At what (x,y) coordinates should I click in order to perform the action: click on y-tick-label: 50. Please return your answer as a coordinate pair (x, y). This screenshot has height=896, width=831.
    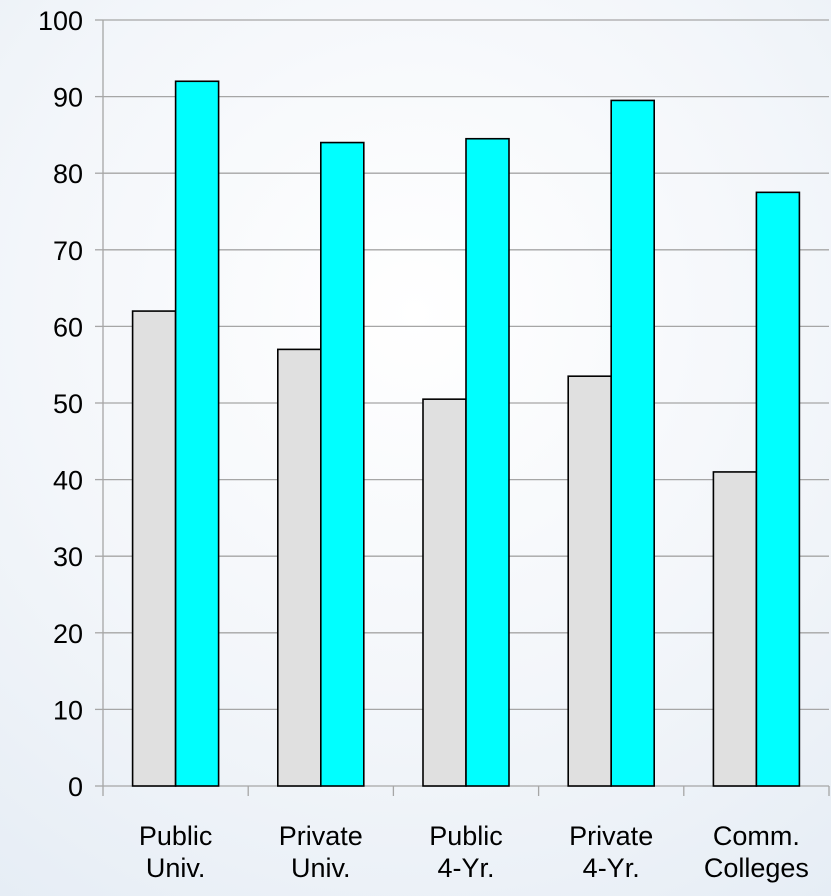
    Looking at the image, I should click on (68, 404).